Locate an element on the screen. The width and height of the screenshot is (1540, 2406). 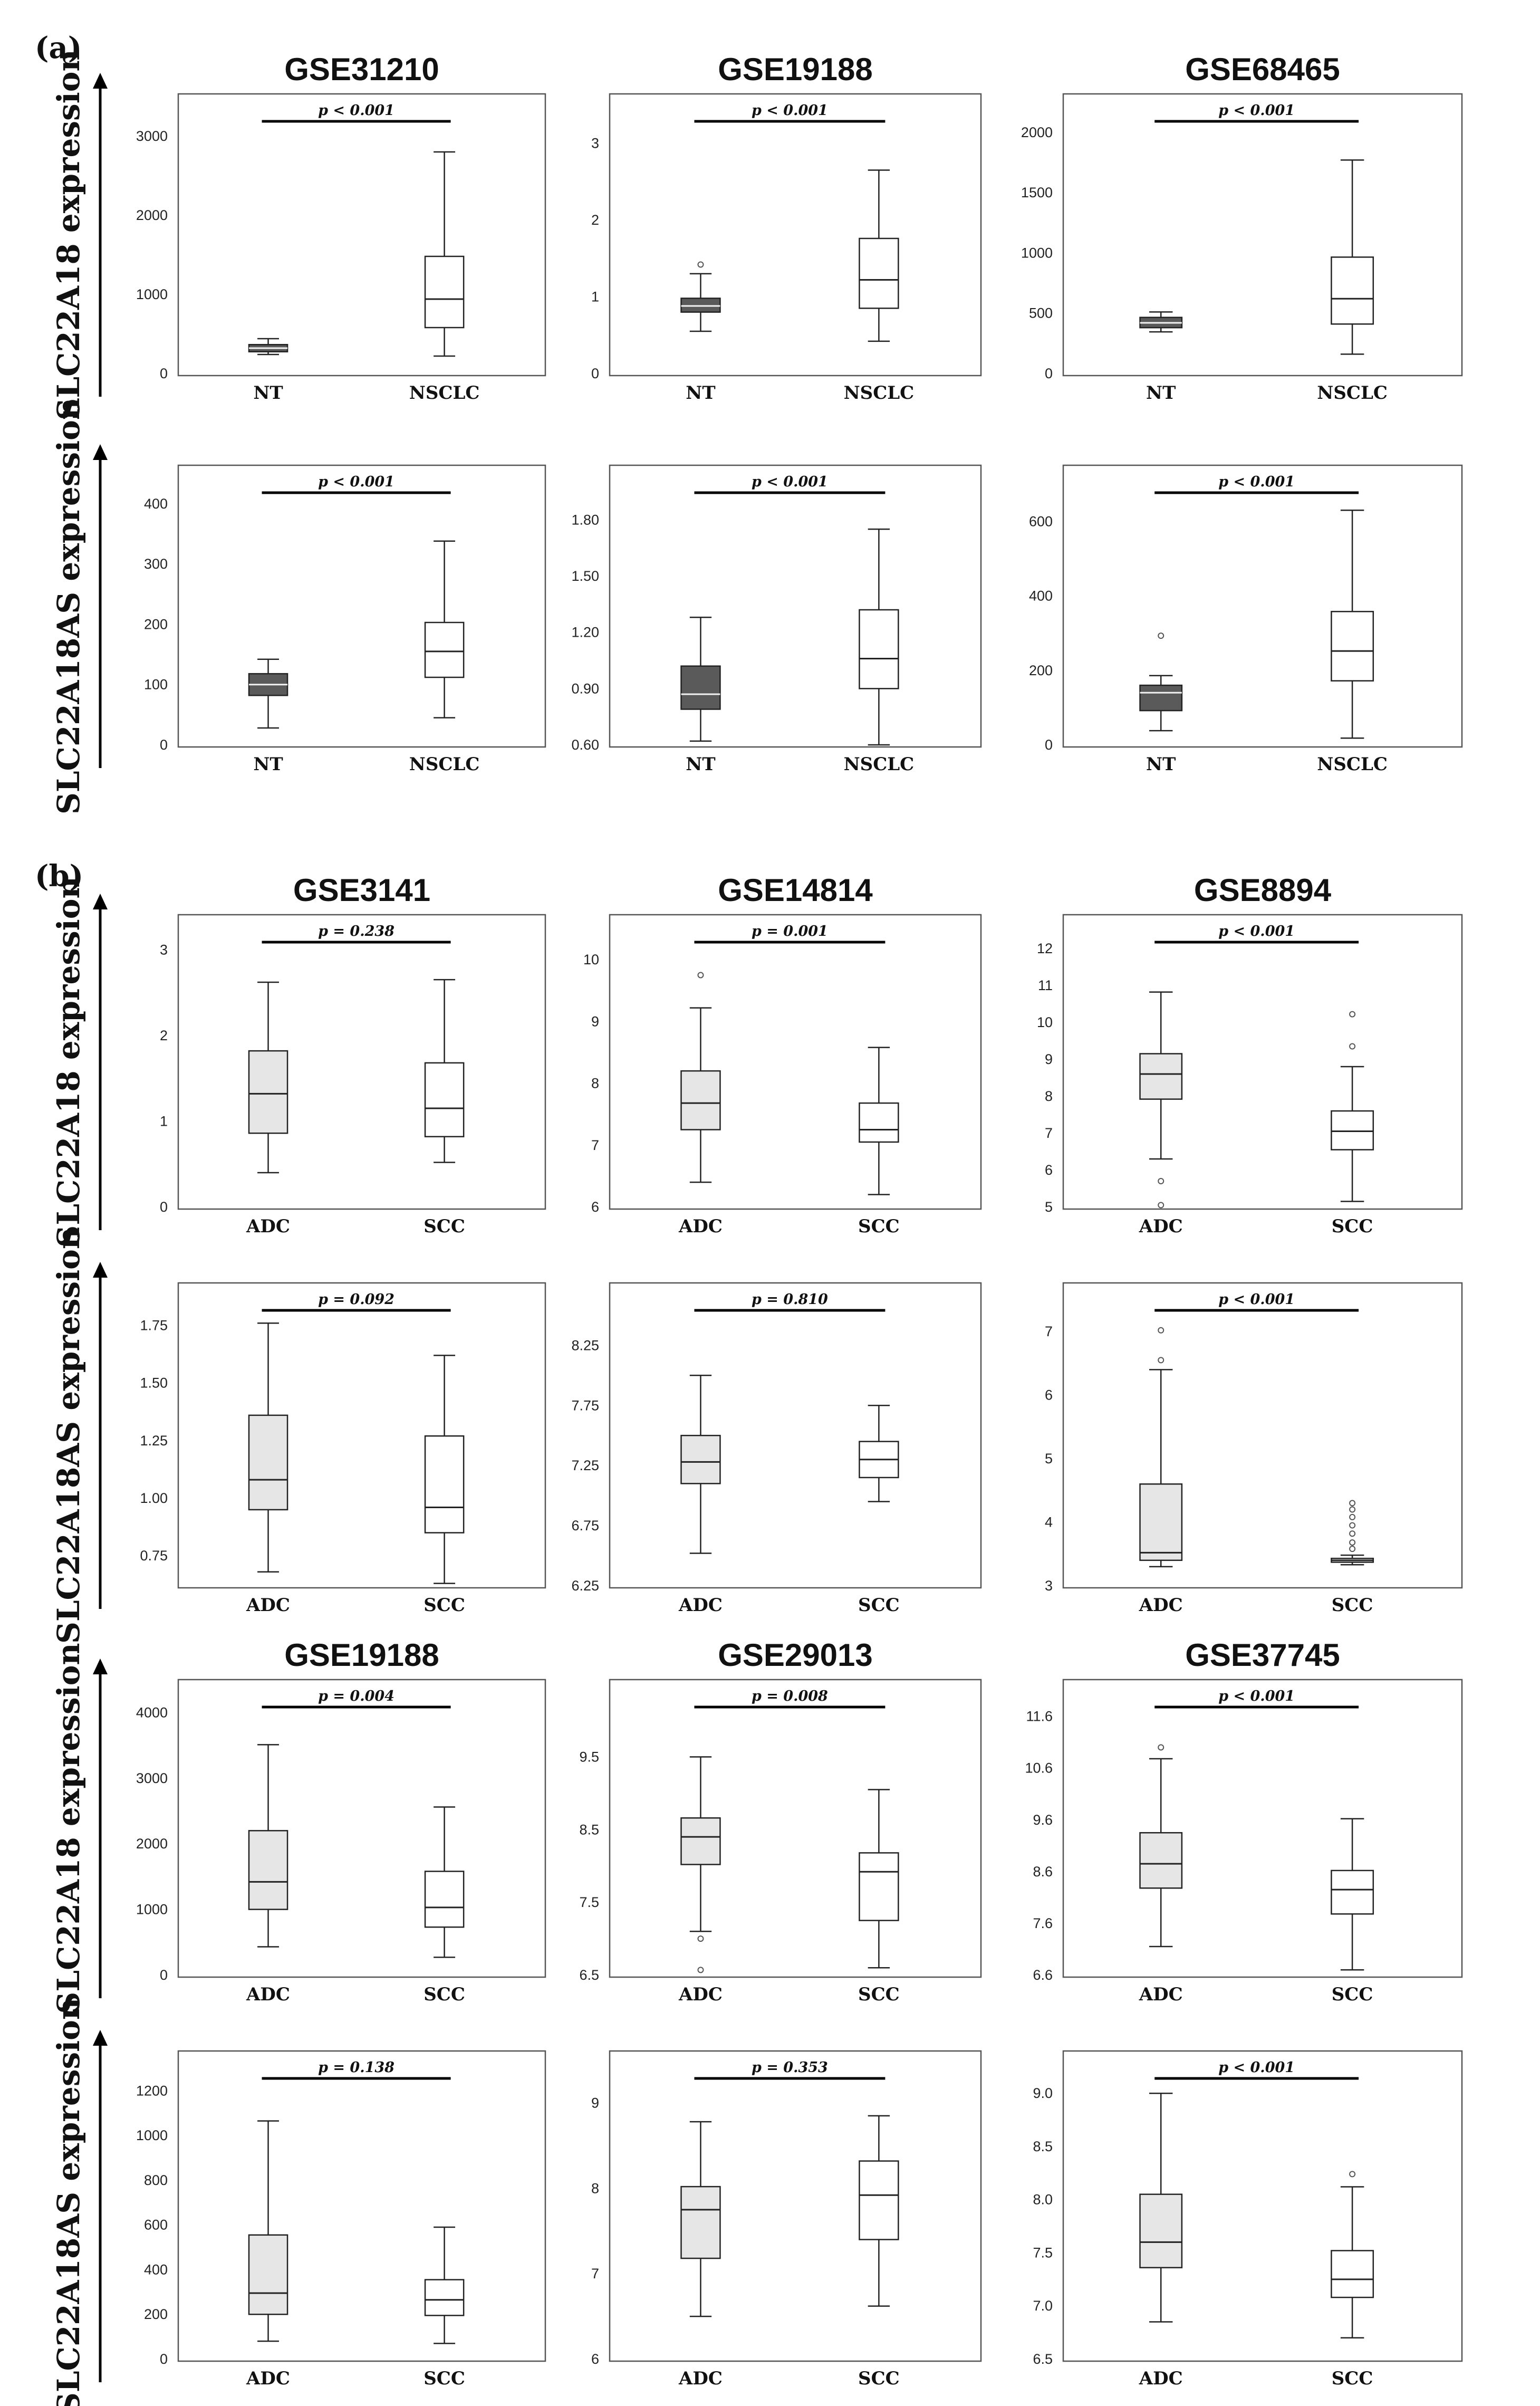
y-tick-label: 9.5 is located at coordinates (589, 1757).